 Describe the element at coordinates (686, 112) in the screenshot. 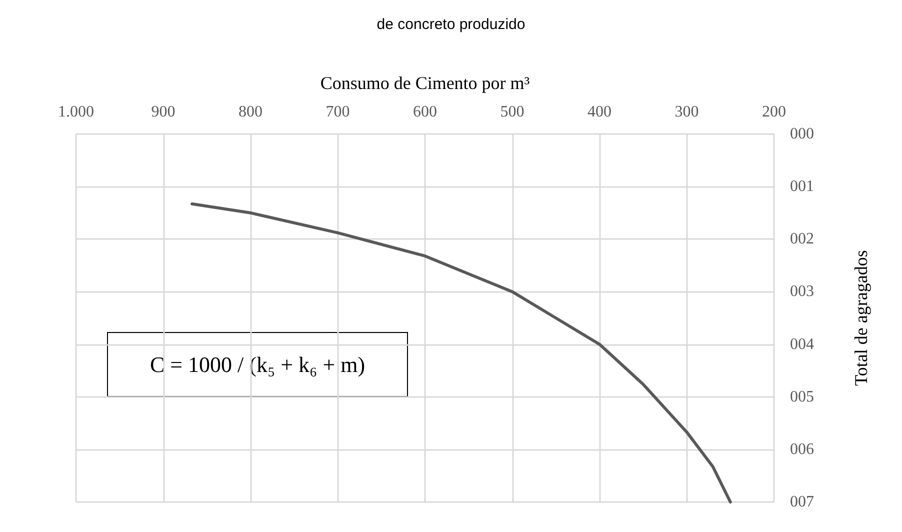

I see `x-tick-label: 300` at that location.